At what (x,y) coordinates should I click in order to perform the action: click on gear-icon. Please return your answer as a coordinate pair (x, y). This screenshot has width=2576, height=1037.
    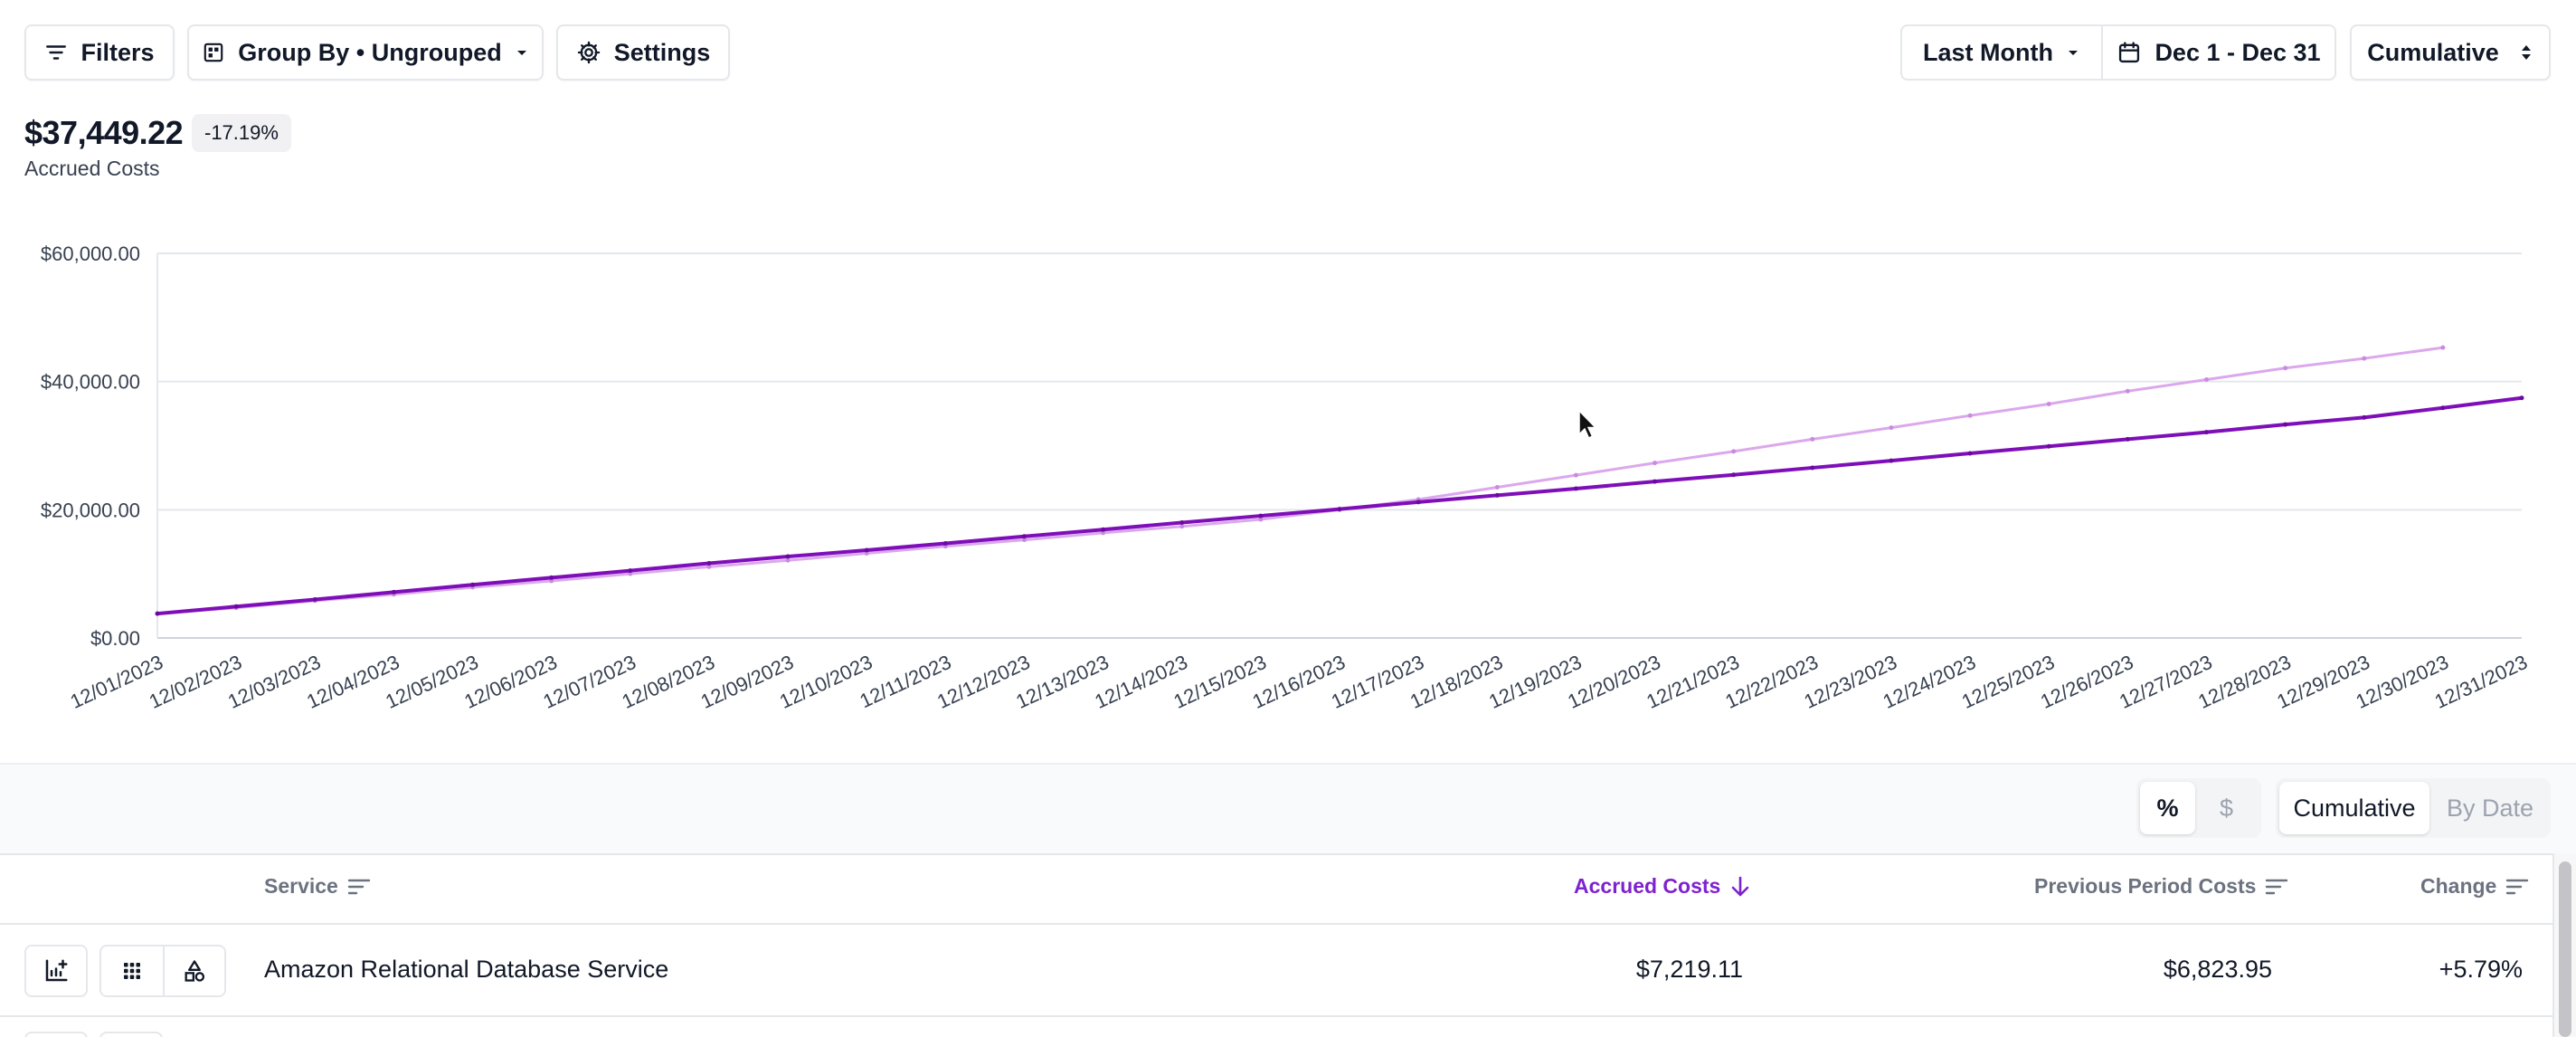
    Looking at the image, I should click on (589, 52).